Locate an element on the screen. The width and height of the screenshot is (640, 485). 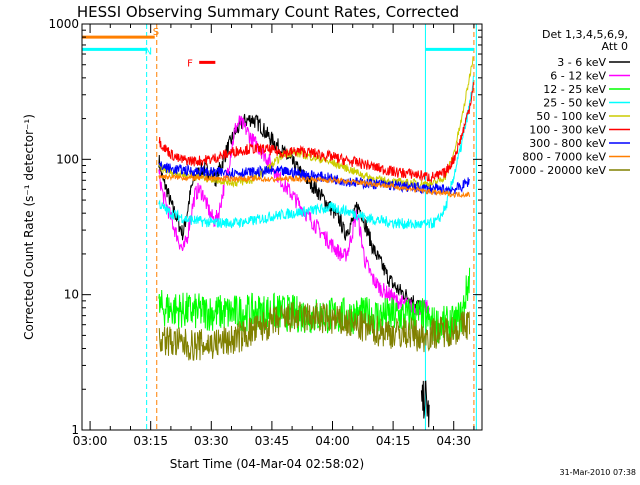
y-tick-label-2: 100 is located at coordinates (67, 159).